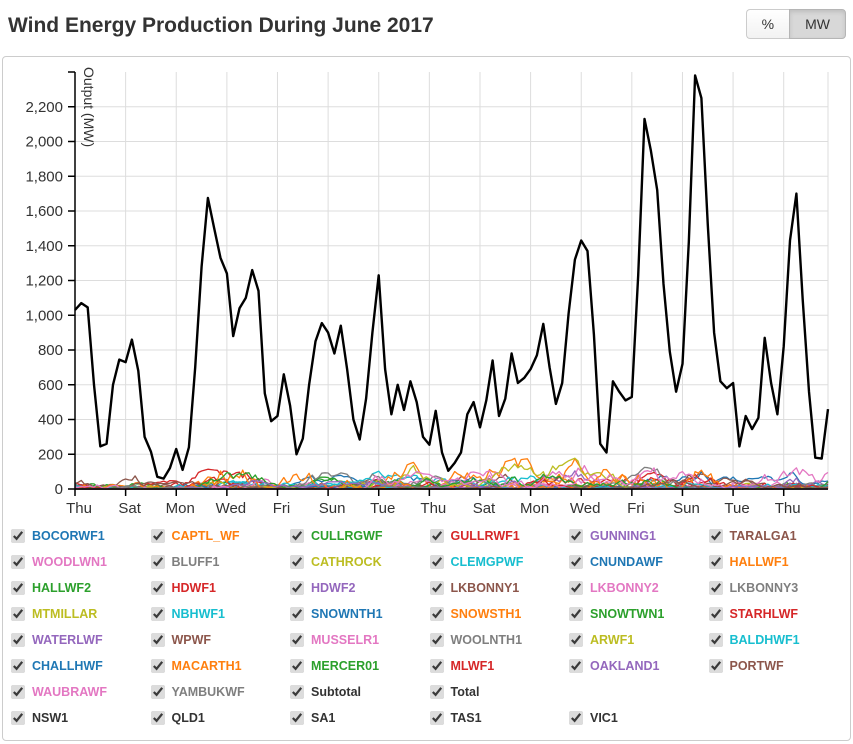 Image resolution: width=853 pixels, height=744 pixels. I want to click on mercer01-checkbox, so click(297, 665).